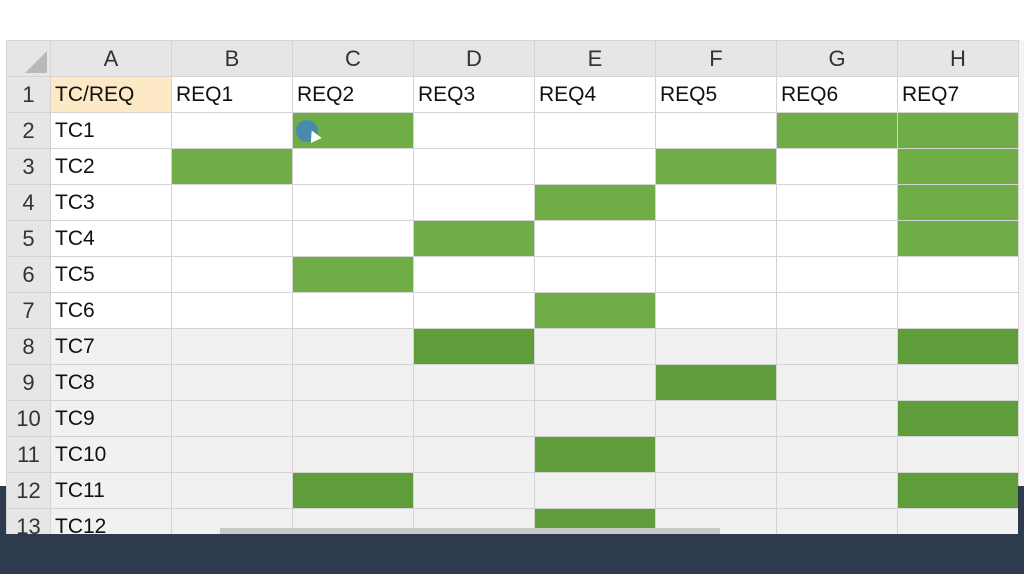 The width and height of the screenshot is (1024, 574). What do you see at coordinates (474, 94) in the screenshot?
I see `cell-req-header: REQ3` at bounding box center [474, 94].